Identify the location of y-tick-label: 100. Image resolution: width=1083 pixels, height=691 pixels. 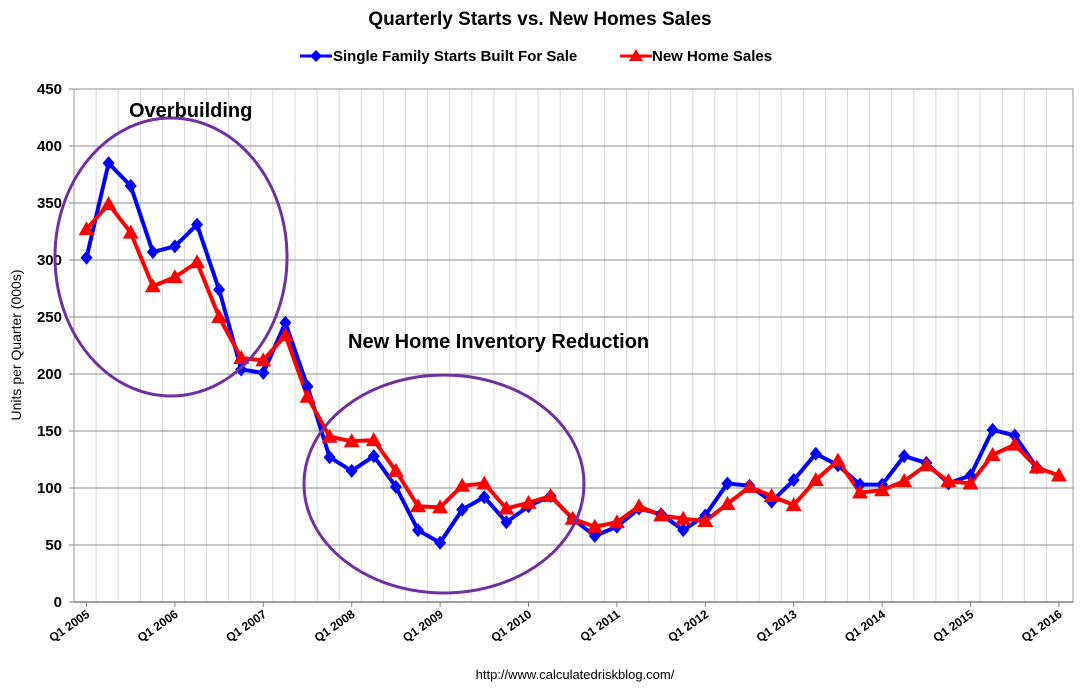
(49, 488).